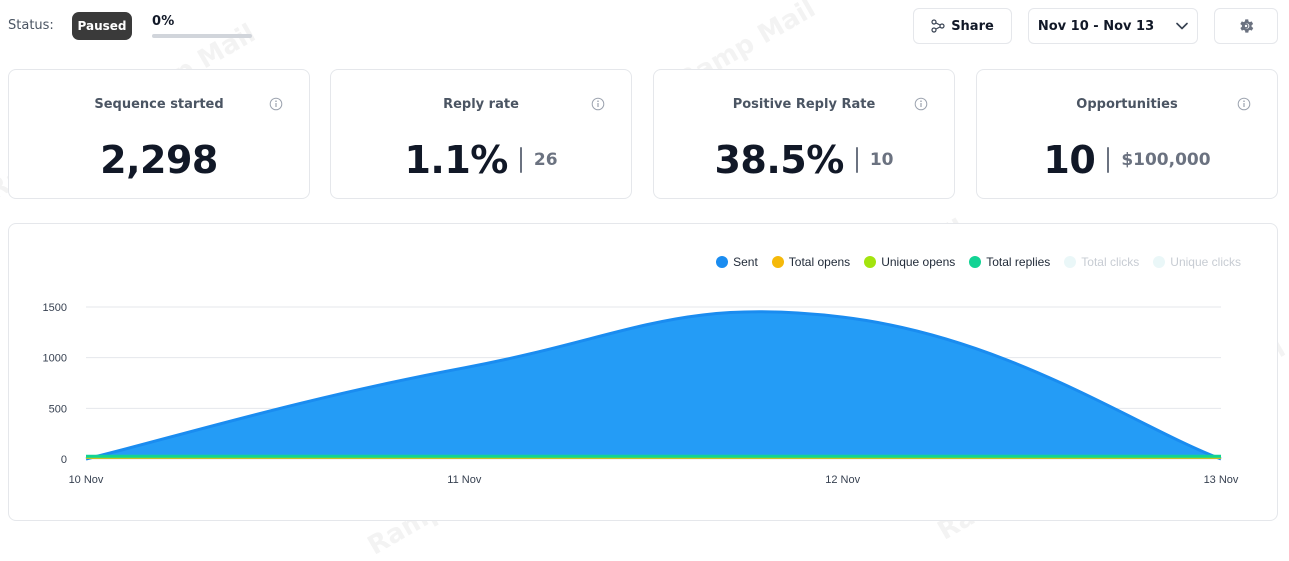 This screenshot has height=561, width=1289. Describe the element at coordinates (464, 480) in the screenshot. I see `x-tick-label: 11 Nov` at that location.